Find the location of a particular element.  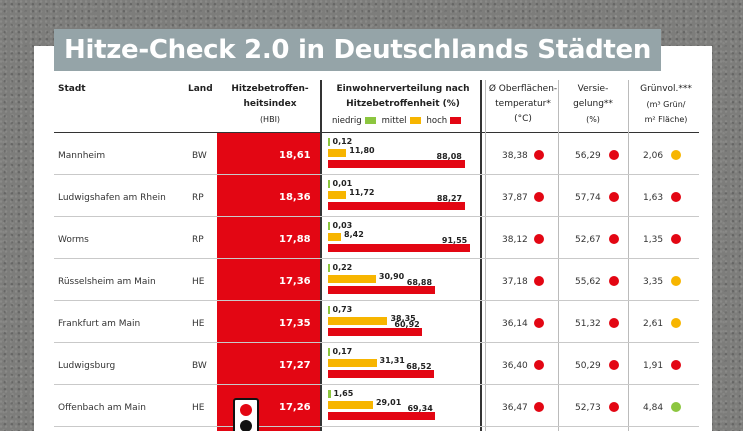

temperature-value: 38,12 is located at coordinates (515, 240).